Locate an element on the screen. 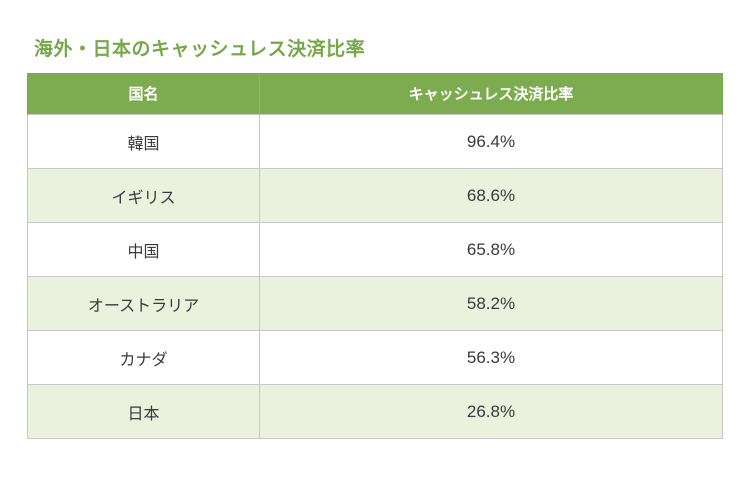  table-row: 日本 26.8% is located at coordinates (375, 411).